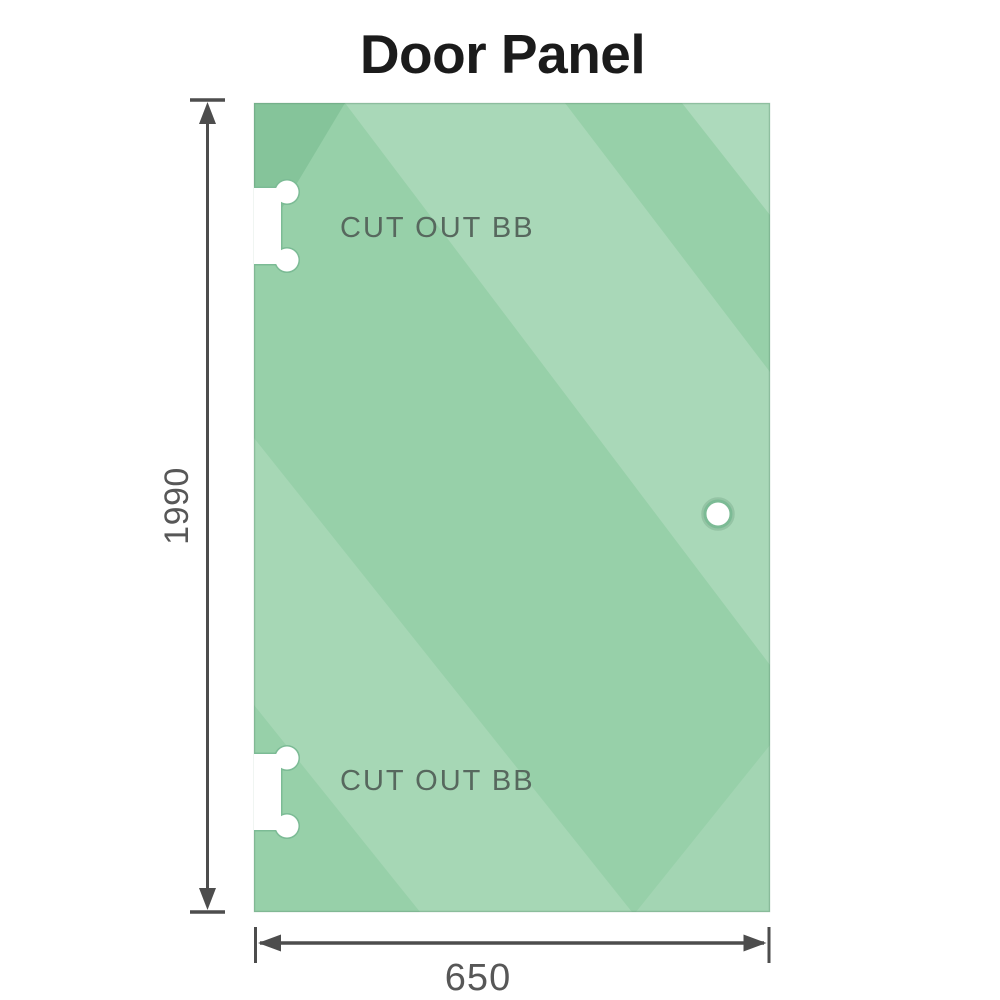 This screenshot has width=1000, height=1000. I want to click on height-dimension, so click(207, 506).